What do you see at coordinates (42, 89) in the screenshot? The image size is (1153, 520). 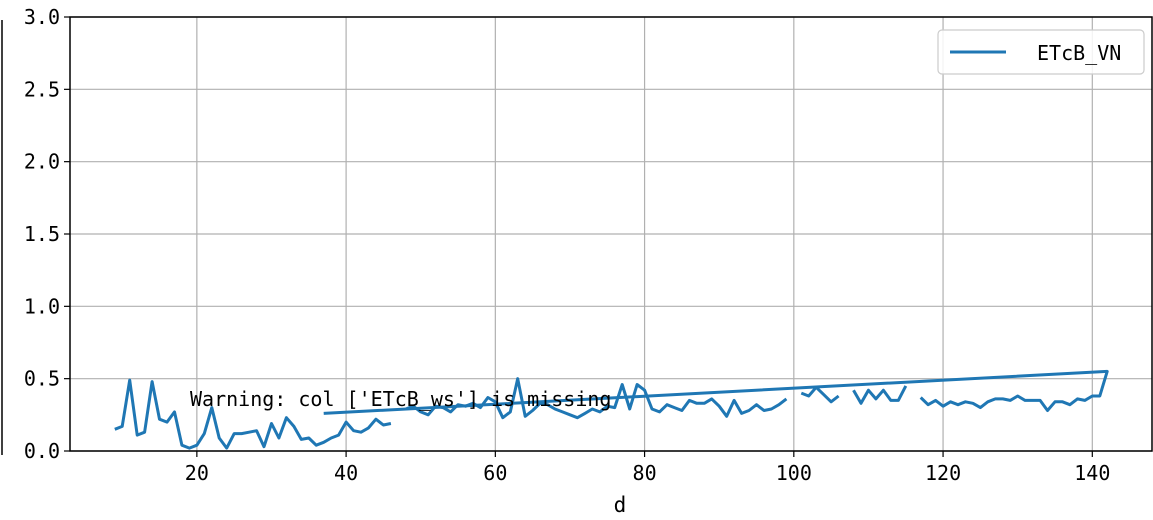 I see `y-tick-label: 2.5` at bounding box center [42, 89].